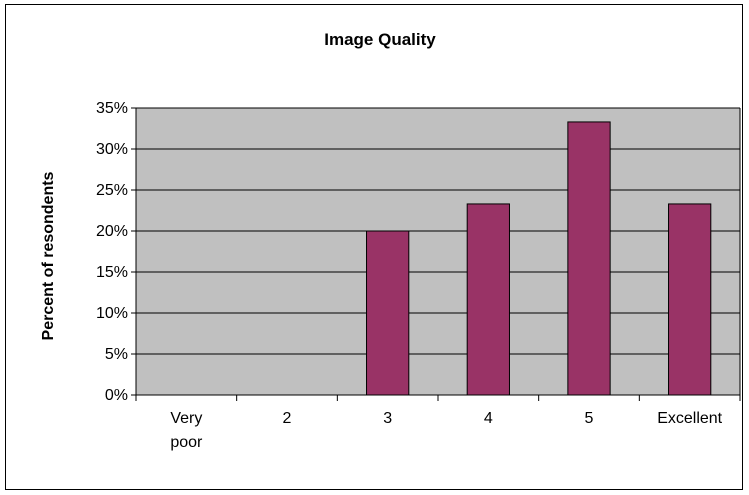 This screenshot has height=495, width=749. What do you see at coordinates (112, 190) in the screenshot?
I see `y-tick-label: 25%` at bounding box center [112, 190].